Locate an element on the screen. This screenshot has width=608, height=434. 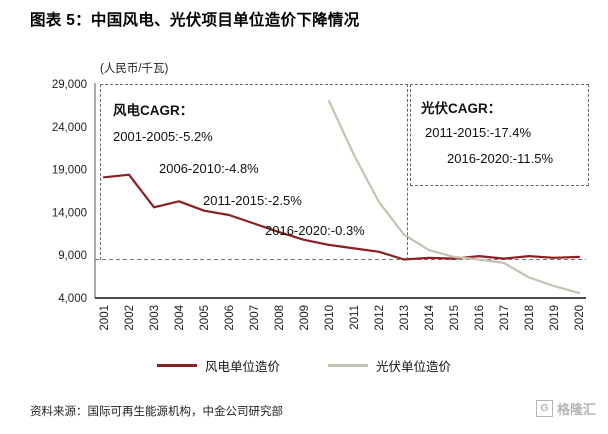
x-tick-label: 2006 is located at coordinates (230, 318).